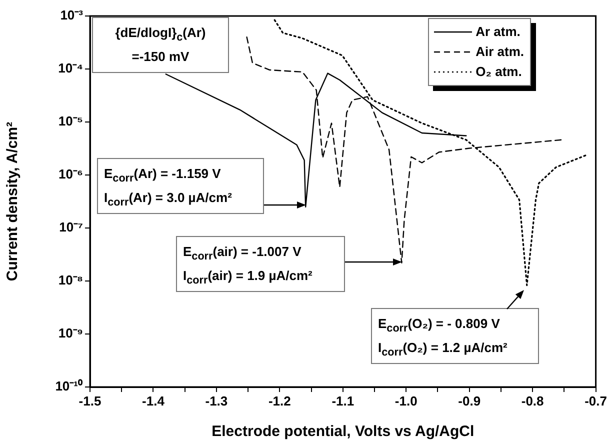 The image size is (609, 445). I want to click on y-tick-label: 10⁻⁹, so click(70, 333).